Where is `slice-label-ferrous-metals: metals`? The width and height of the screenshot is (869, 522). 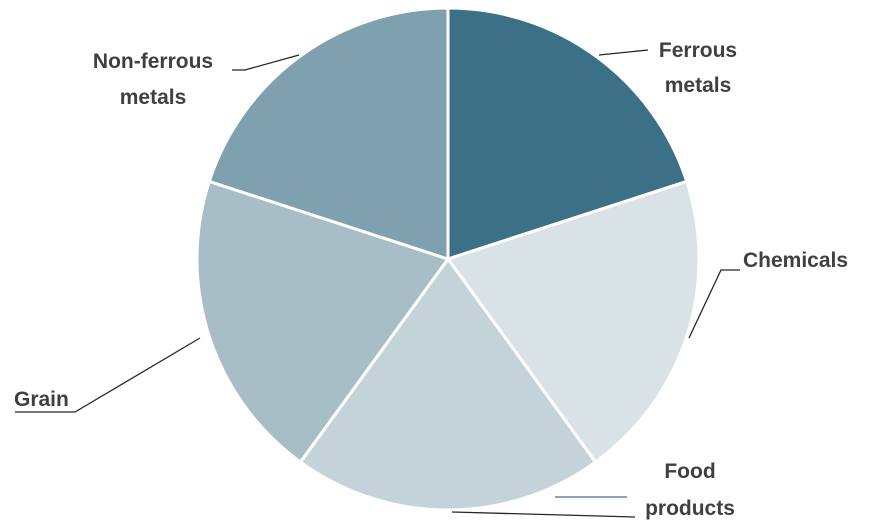
slice-label-ferrous-metals: metals is located at coordinates (698, 85).